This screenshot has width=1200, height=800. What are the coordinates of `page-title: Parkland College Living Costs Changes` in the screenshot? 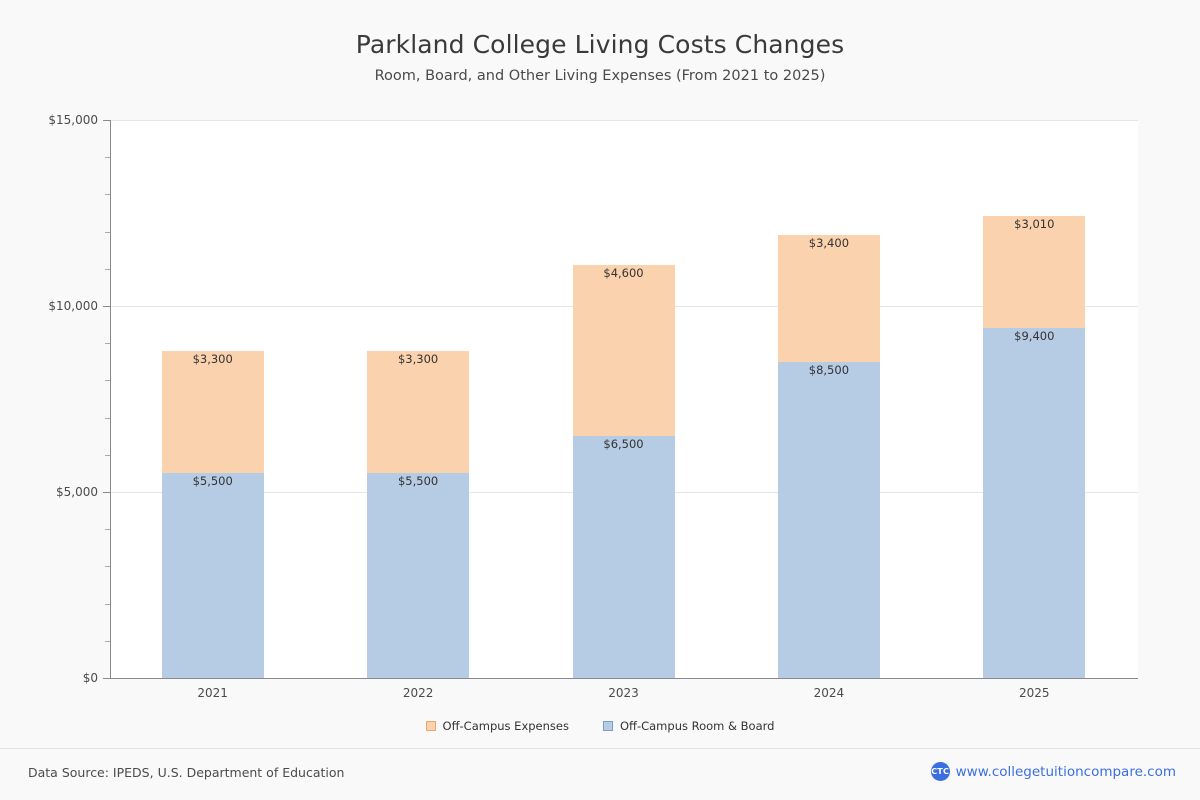 It's located at (600, 44).